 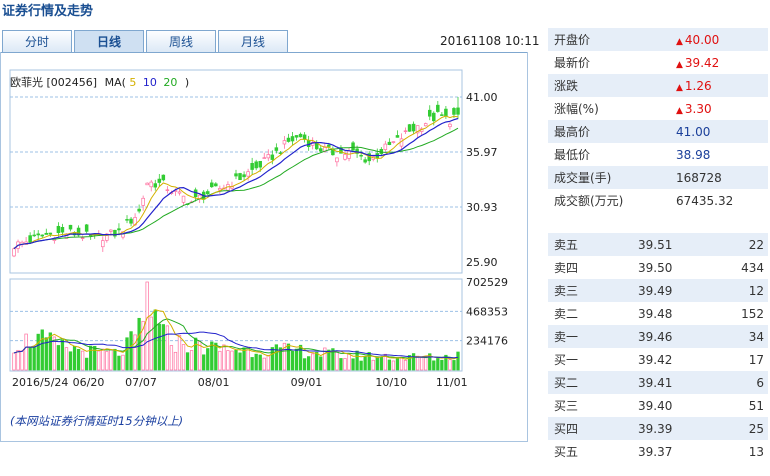 I want to click on legend-ma10: 10, so click(x=150, y=82).